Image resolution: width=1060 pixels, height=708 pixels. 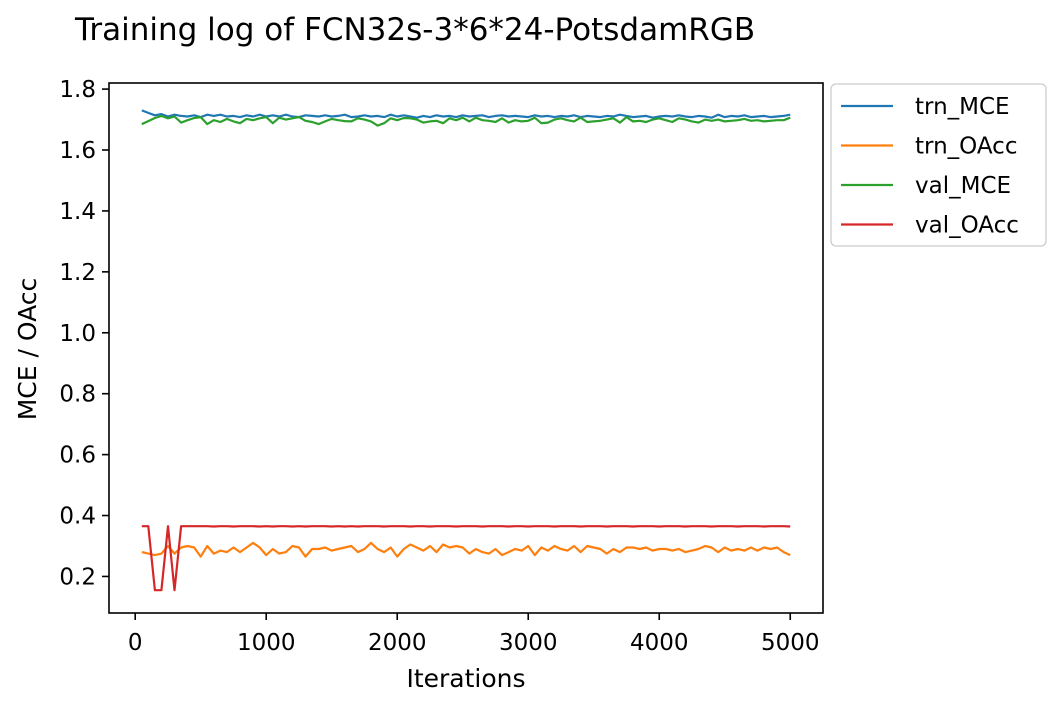 I want to click on y-tick-label: 0.8, so click(x=77, y=395).